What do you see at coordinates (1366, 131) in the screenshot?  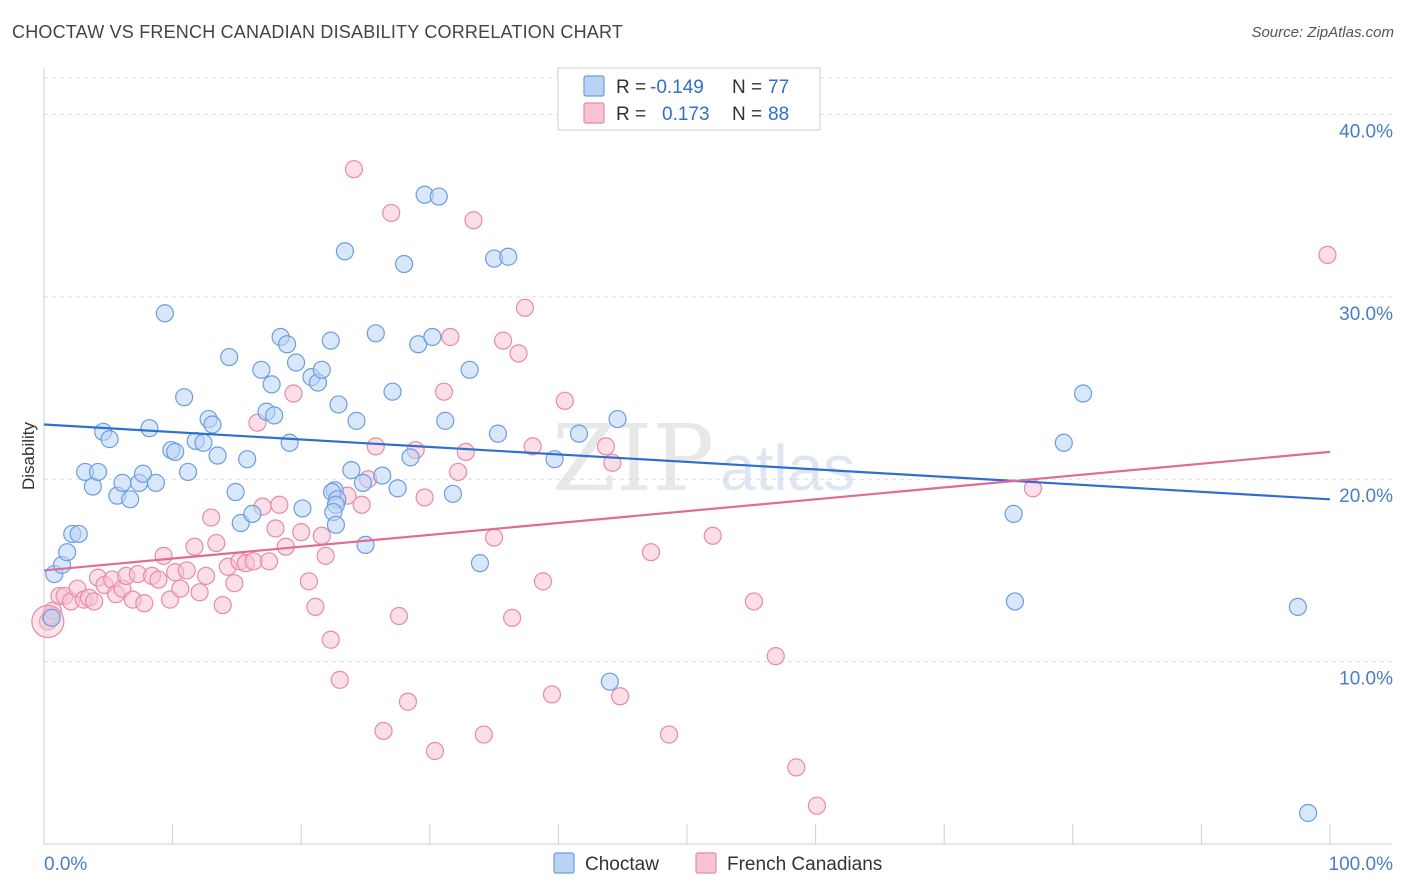 I see `y-tick-label: 40.0%` at bounding box center [1366, 131].